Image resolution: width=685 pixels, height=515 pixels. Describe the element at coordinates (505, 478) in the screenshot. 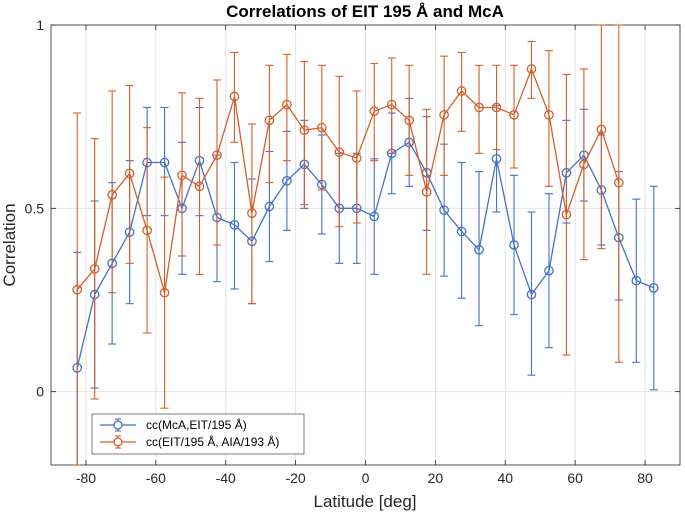

I see `x-tick-label: 40` at that location.